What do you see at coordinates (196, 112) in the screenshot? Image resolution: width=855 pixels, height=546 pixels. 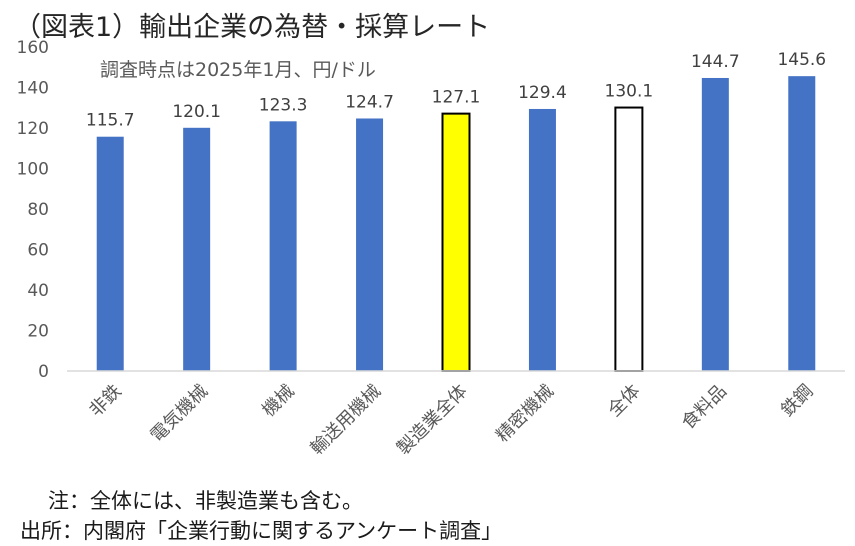 I see `bar-value-label: 120.1` at bounding box center [196, 112].